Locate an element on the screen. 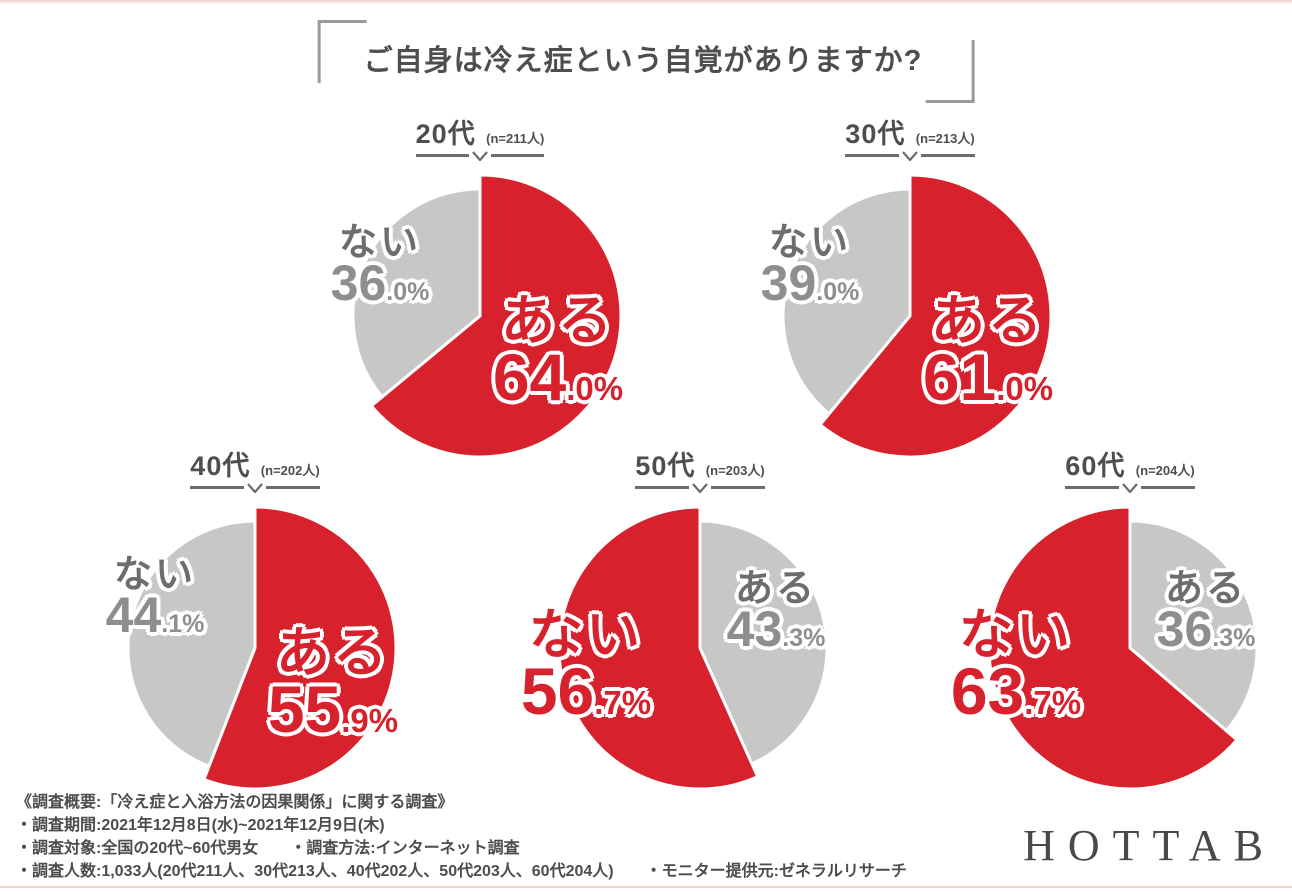 This screenshot has width=1292, height=894. age-label: 40代 is located at coordinates (220, 466).